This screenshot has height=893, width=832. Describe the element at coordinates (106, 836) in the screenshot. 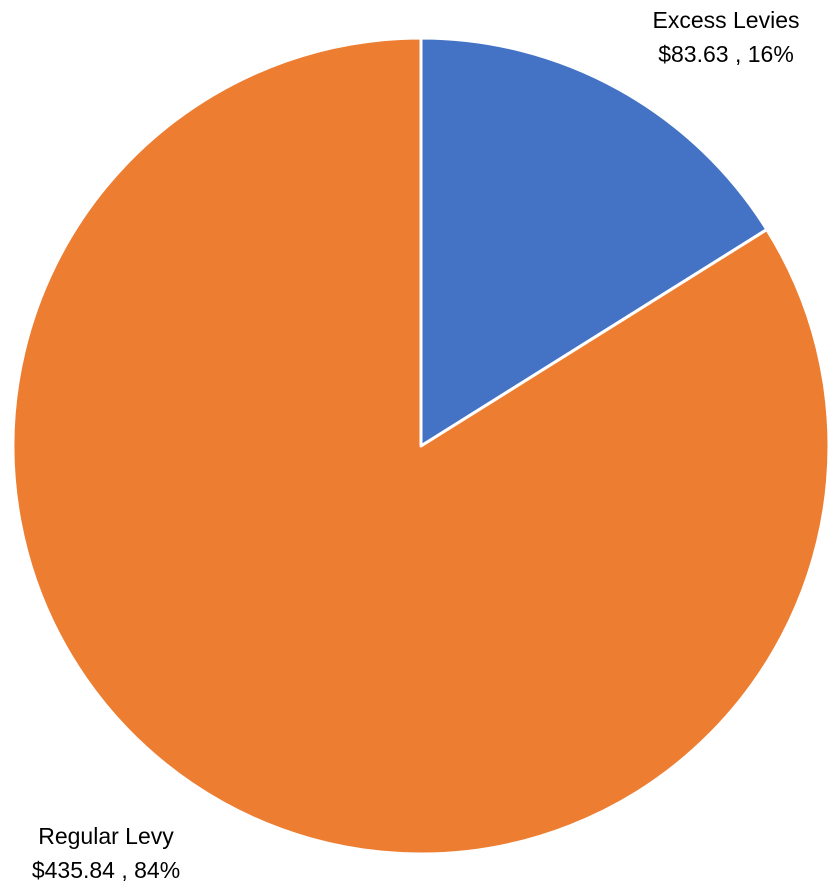

I see `category-label: Regular Levy` at that location.